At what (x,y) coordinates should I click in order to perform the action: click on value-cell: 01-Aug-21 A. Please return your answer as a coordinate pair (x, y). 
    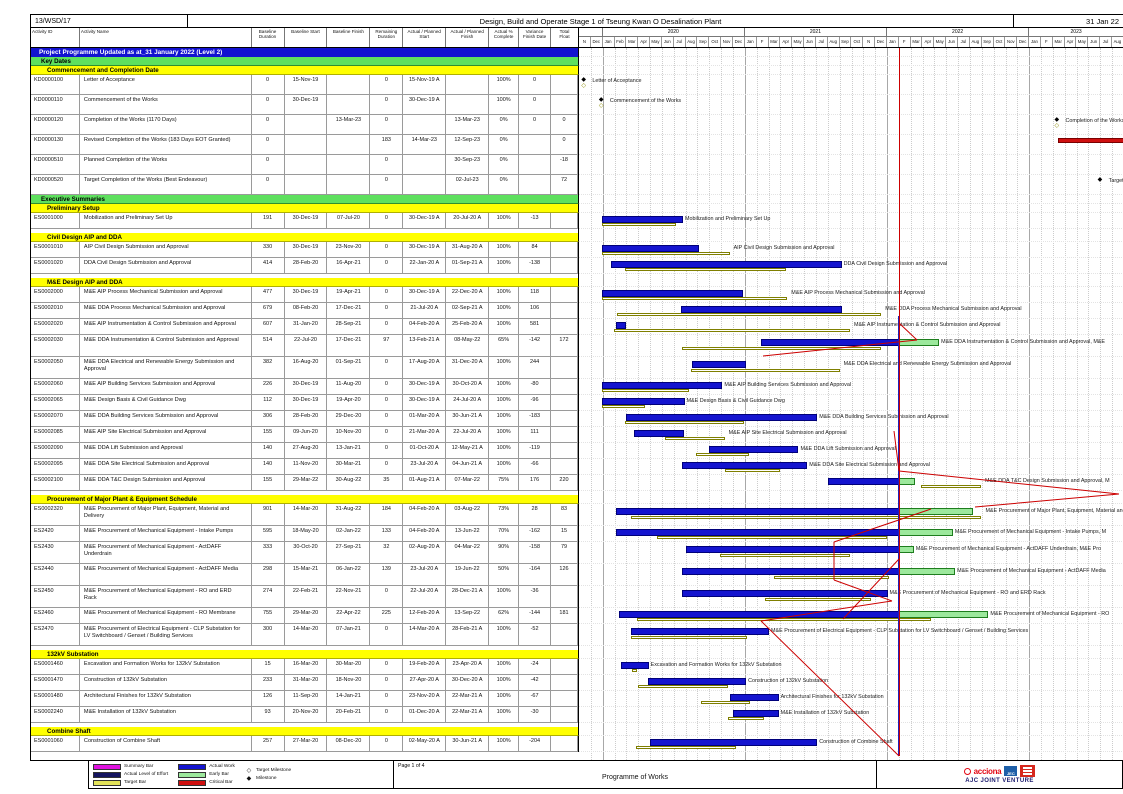
    Looking at the image, I should click on (425, 483).